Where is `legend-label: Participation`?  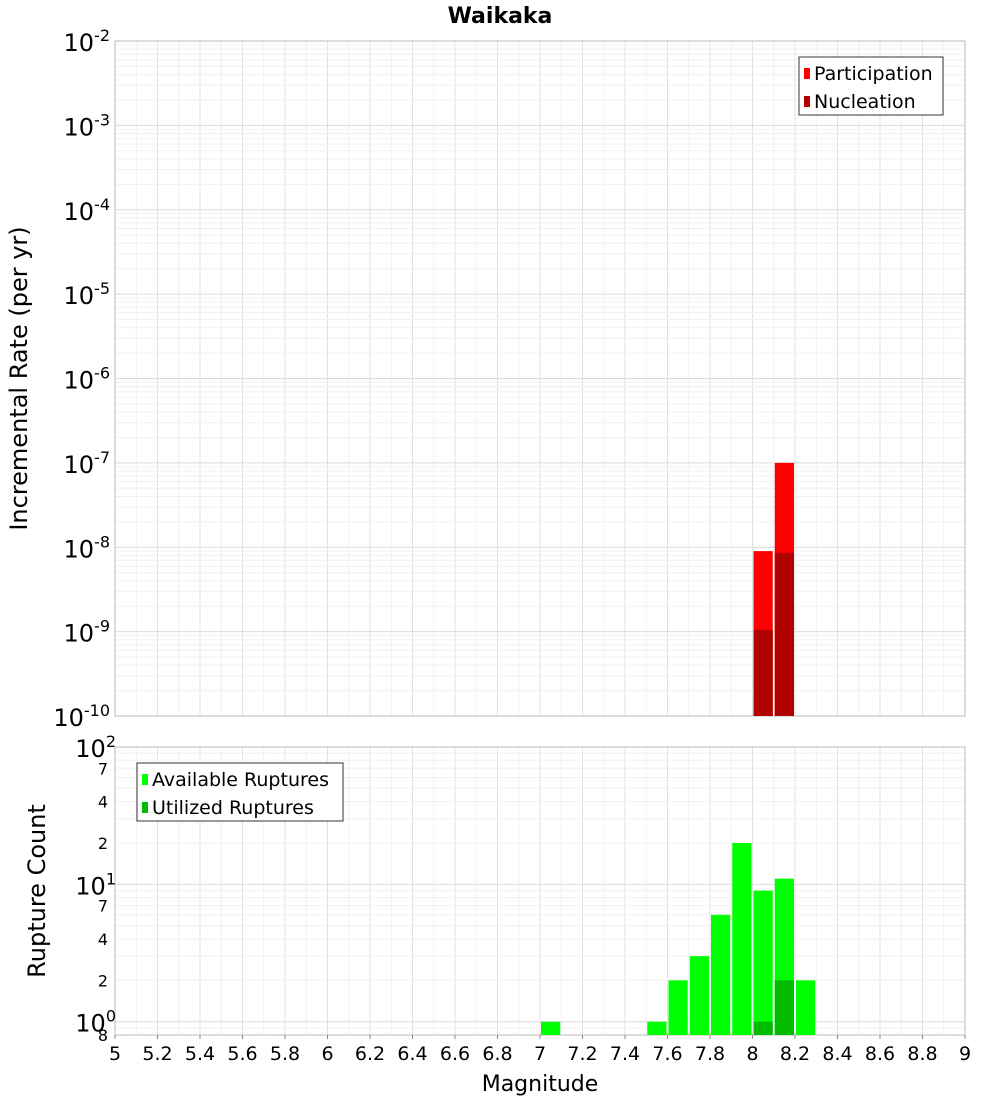 legend-label: Participation is located at coordinates (873, 74).